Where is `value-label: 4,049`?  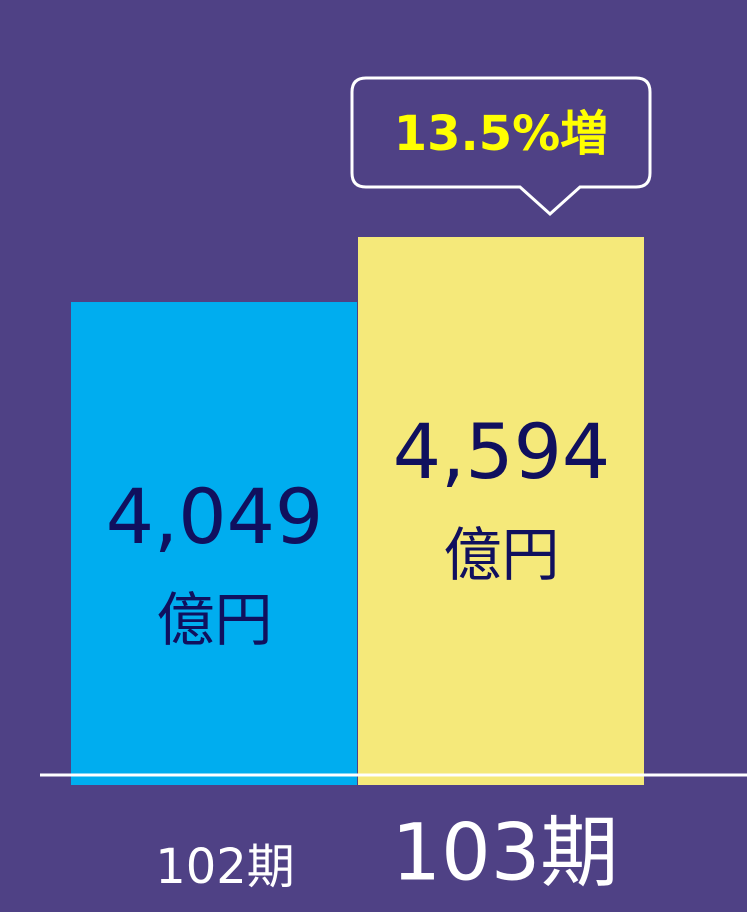 value-label: 4,049 is located at coordinates (215, 516).